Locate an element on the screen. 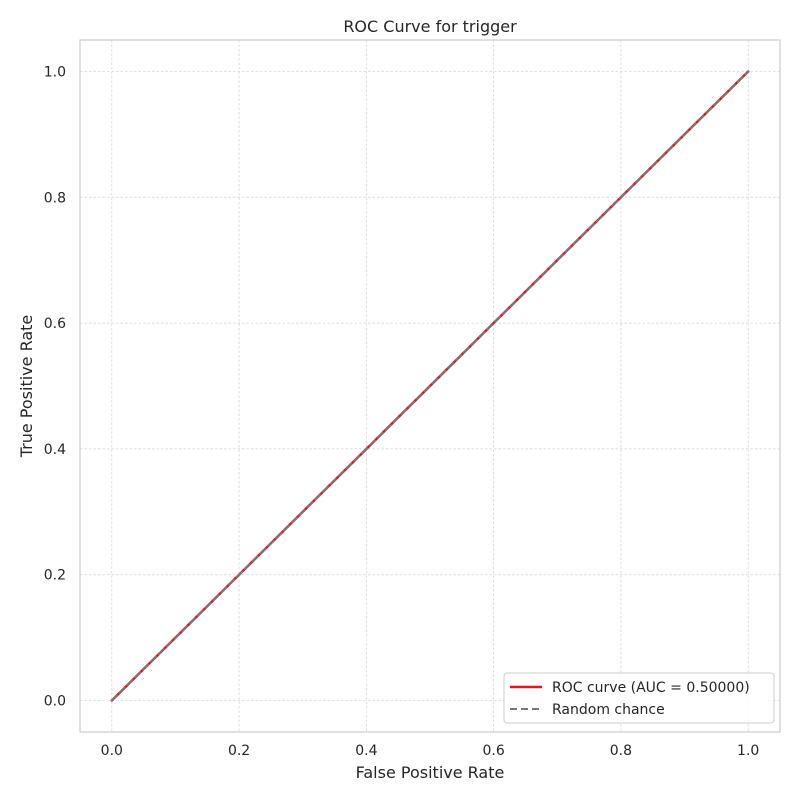  x-tick-label: 0.6 is located at coordinates (494, 751).